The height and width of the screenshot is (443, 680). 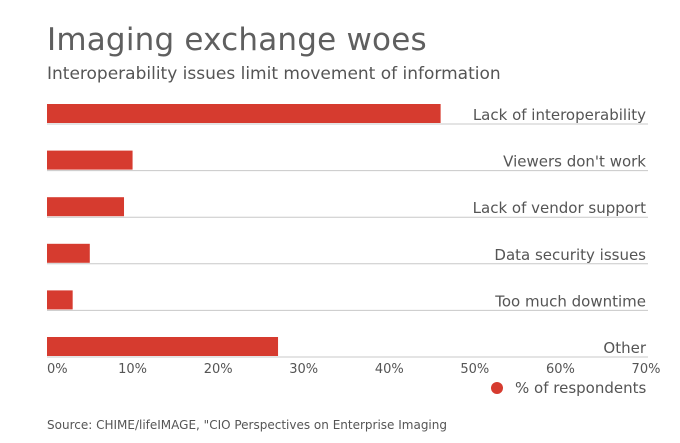 What do you see at coordinates (574, 162) in the screenshot?
I see `category-label: Viewers don't work` at bounding box center [574, 162].